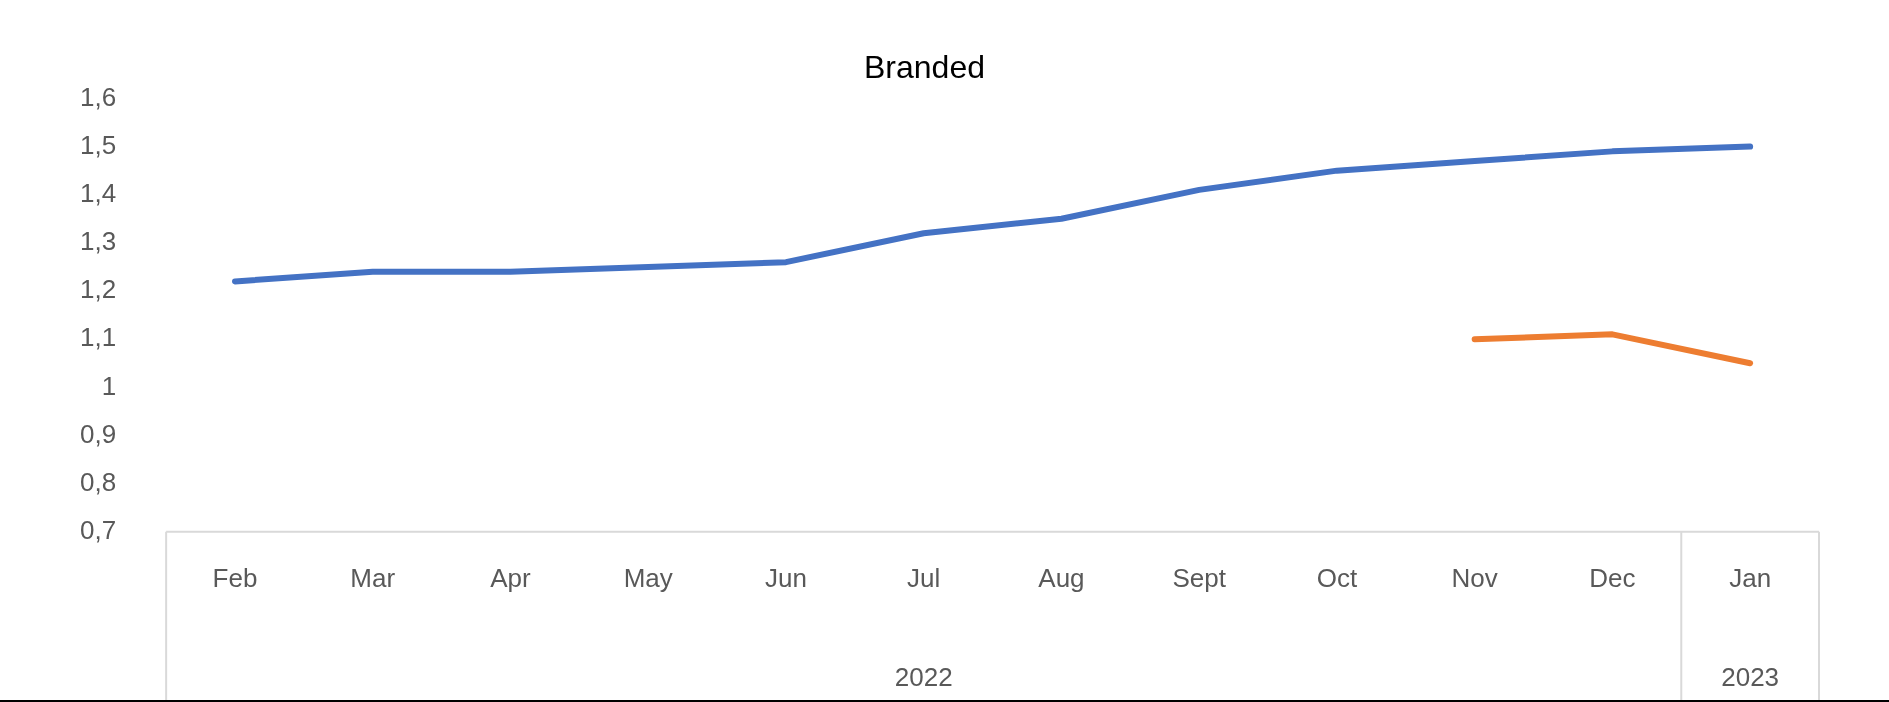 The height and width of the screenshot is (702, 1889). I want to click on text: 2022, so click(923, 677).